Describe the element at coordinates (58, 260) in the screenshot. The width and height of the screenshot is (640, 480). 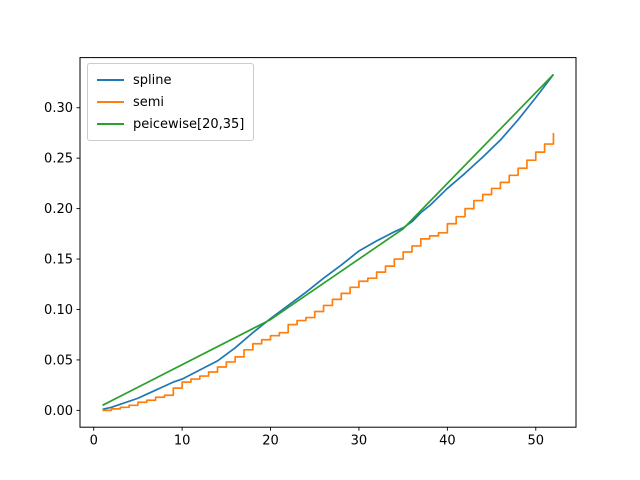
I see `y-tick-label: 0.15` at that location.